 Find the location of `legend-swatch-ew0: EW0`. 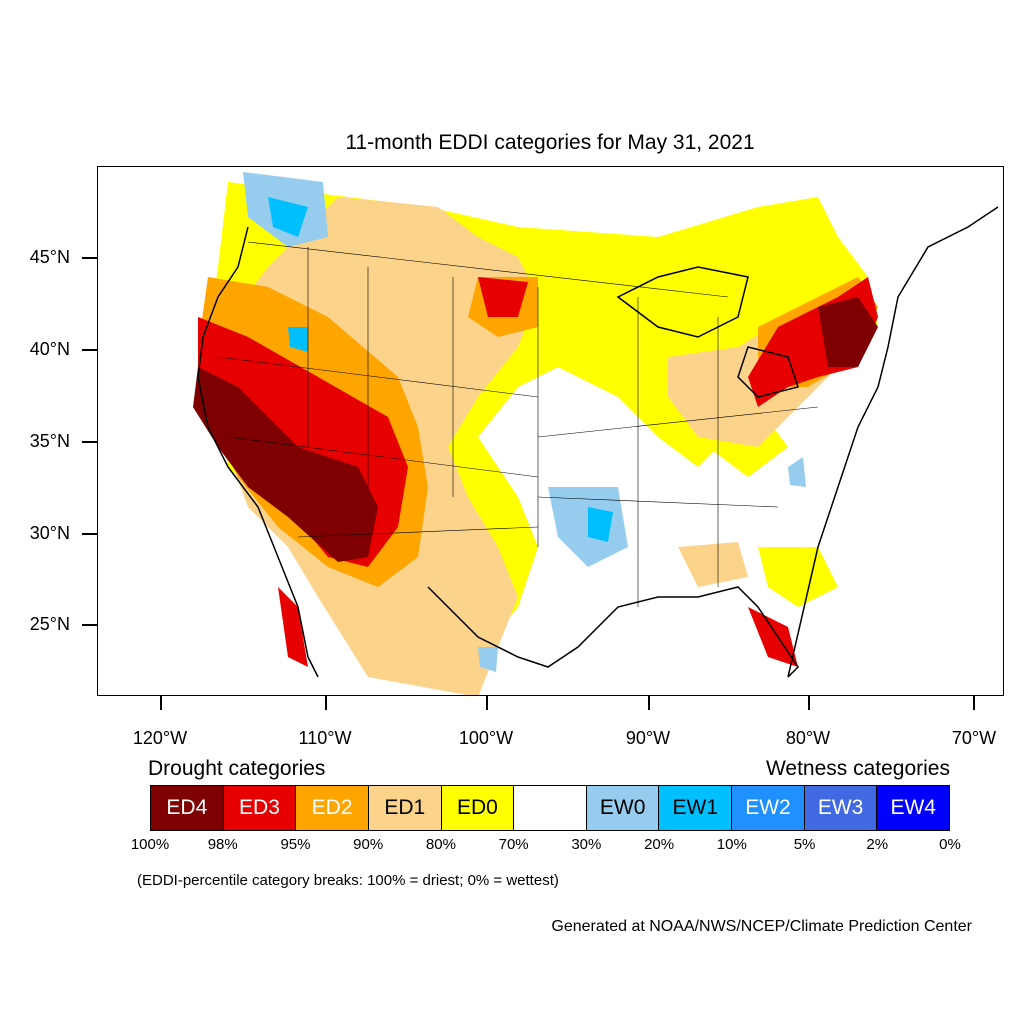

legend-swatch-ew0: EW0 is located at coordinates (623, 808).